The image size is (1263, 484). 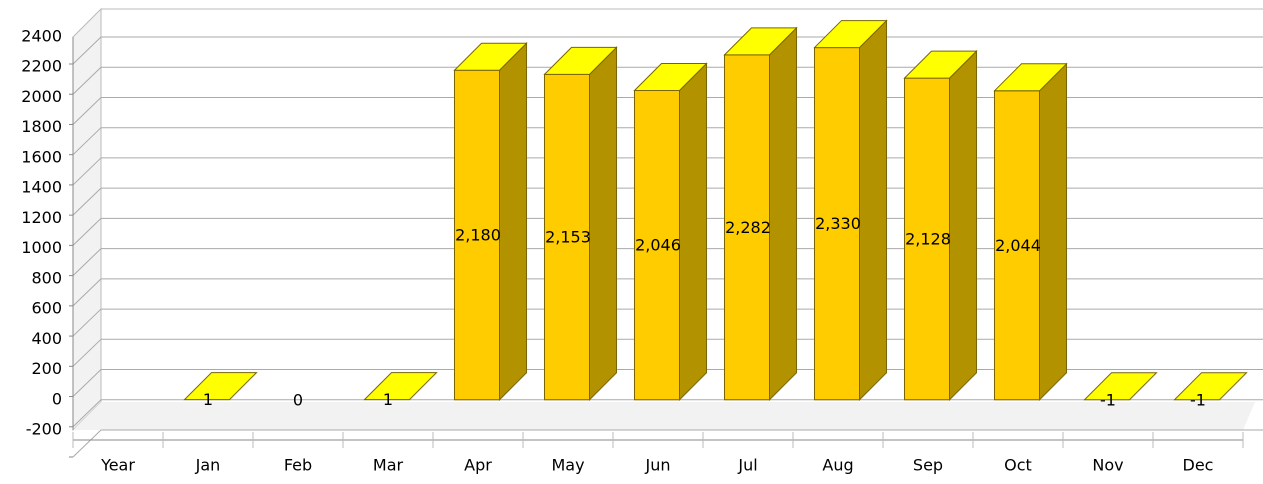 I want to click on value-label: 2,330, so click(x=838, y=223).